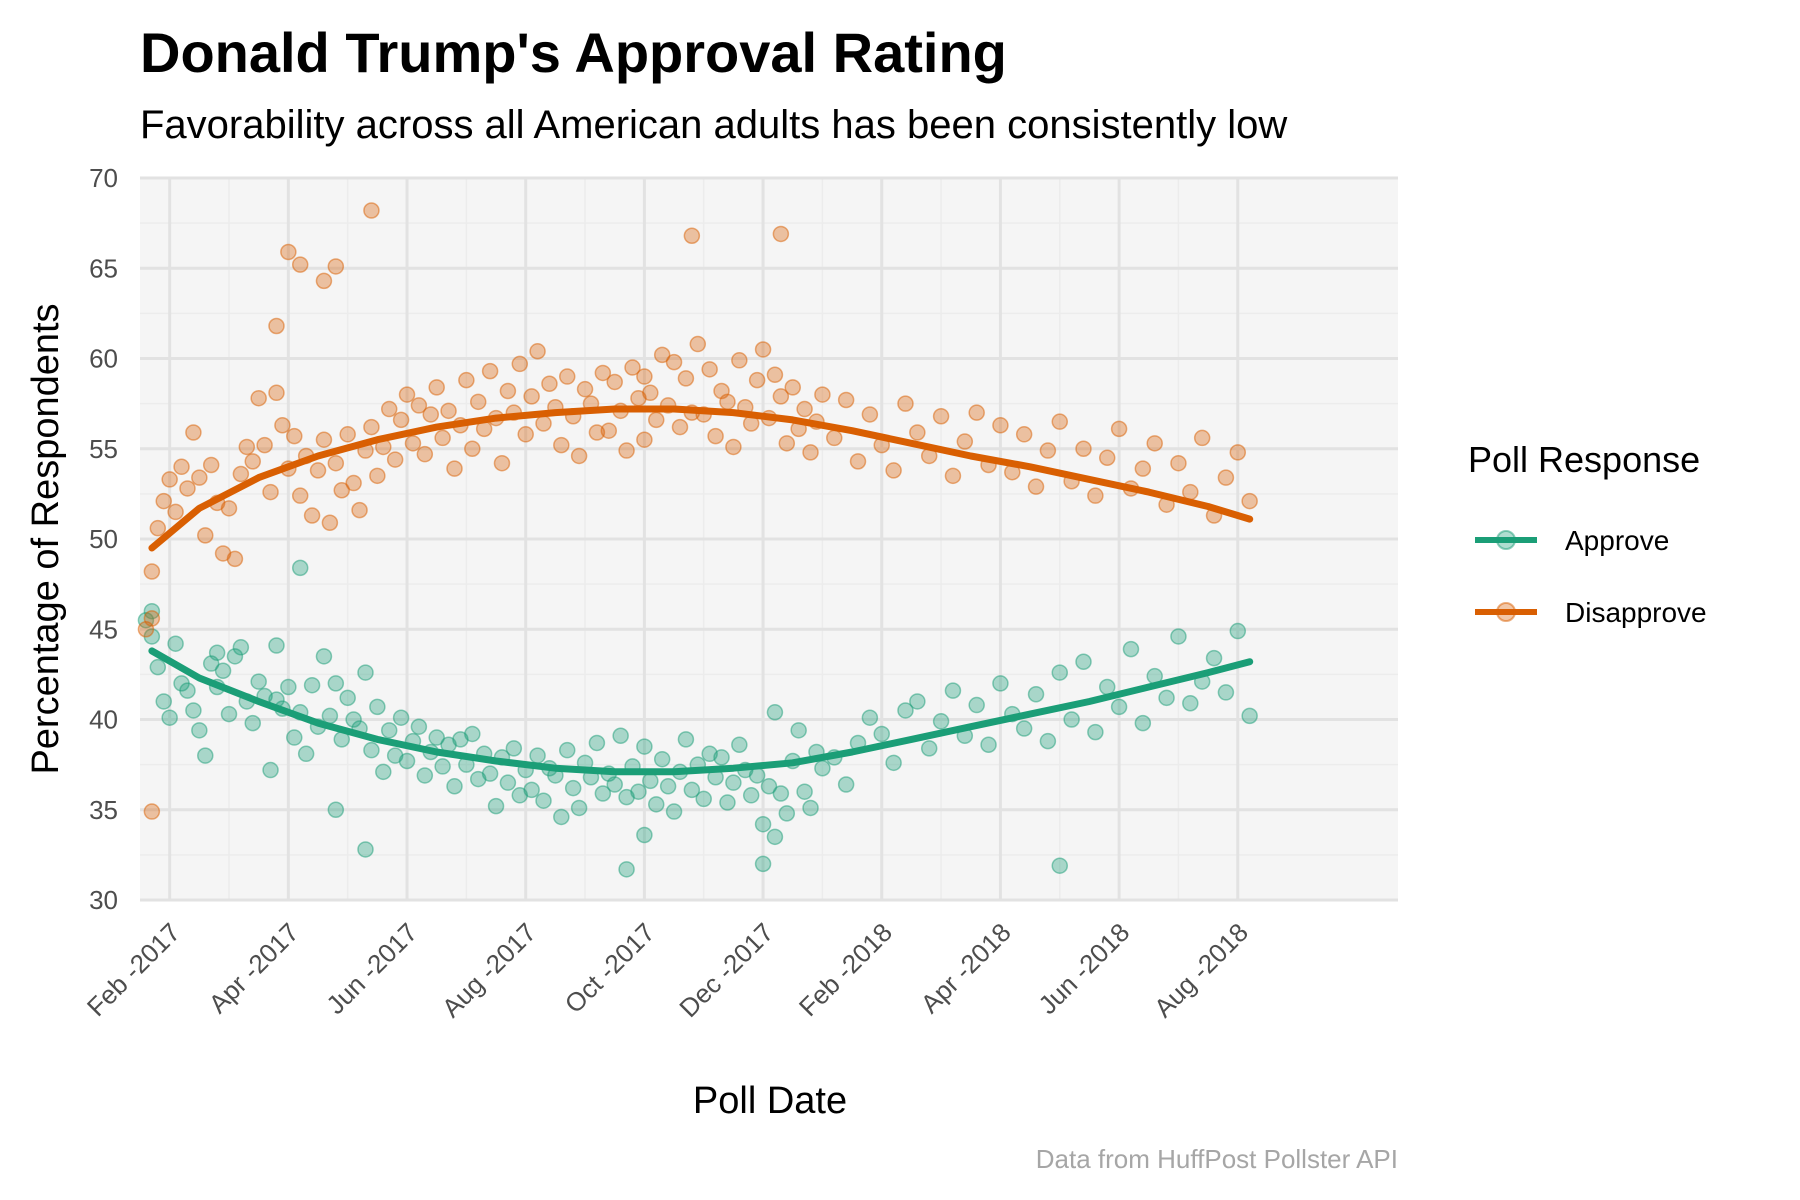 Image resolution: width=1800 pixels, height=1200 pixels. Describe the element at coordinates (701, 478) in the screenshot. I see `trend-line-disapprove` at that location.